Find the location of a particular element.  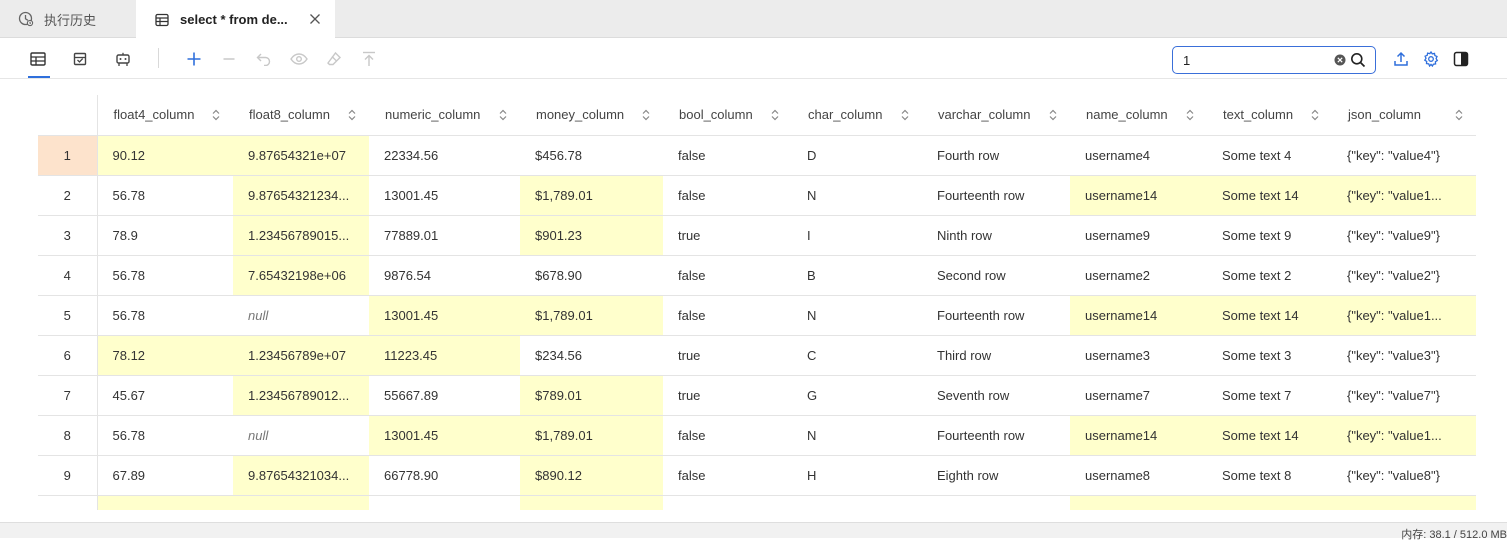

table-cell: Fourth row is located at coordinates (996, 155).